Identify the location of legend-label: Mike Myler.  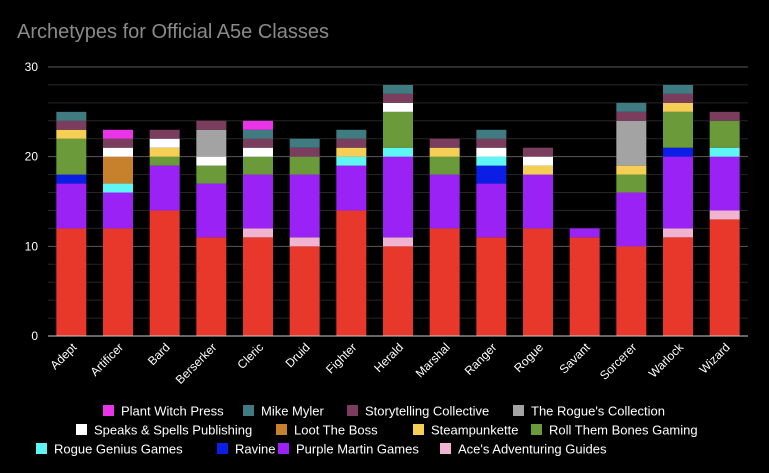
(293, 411).